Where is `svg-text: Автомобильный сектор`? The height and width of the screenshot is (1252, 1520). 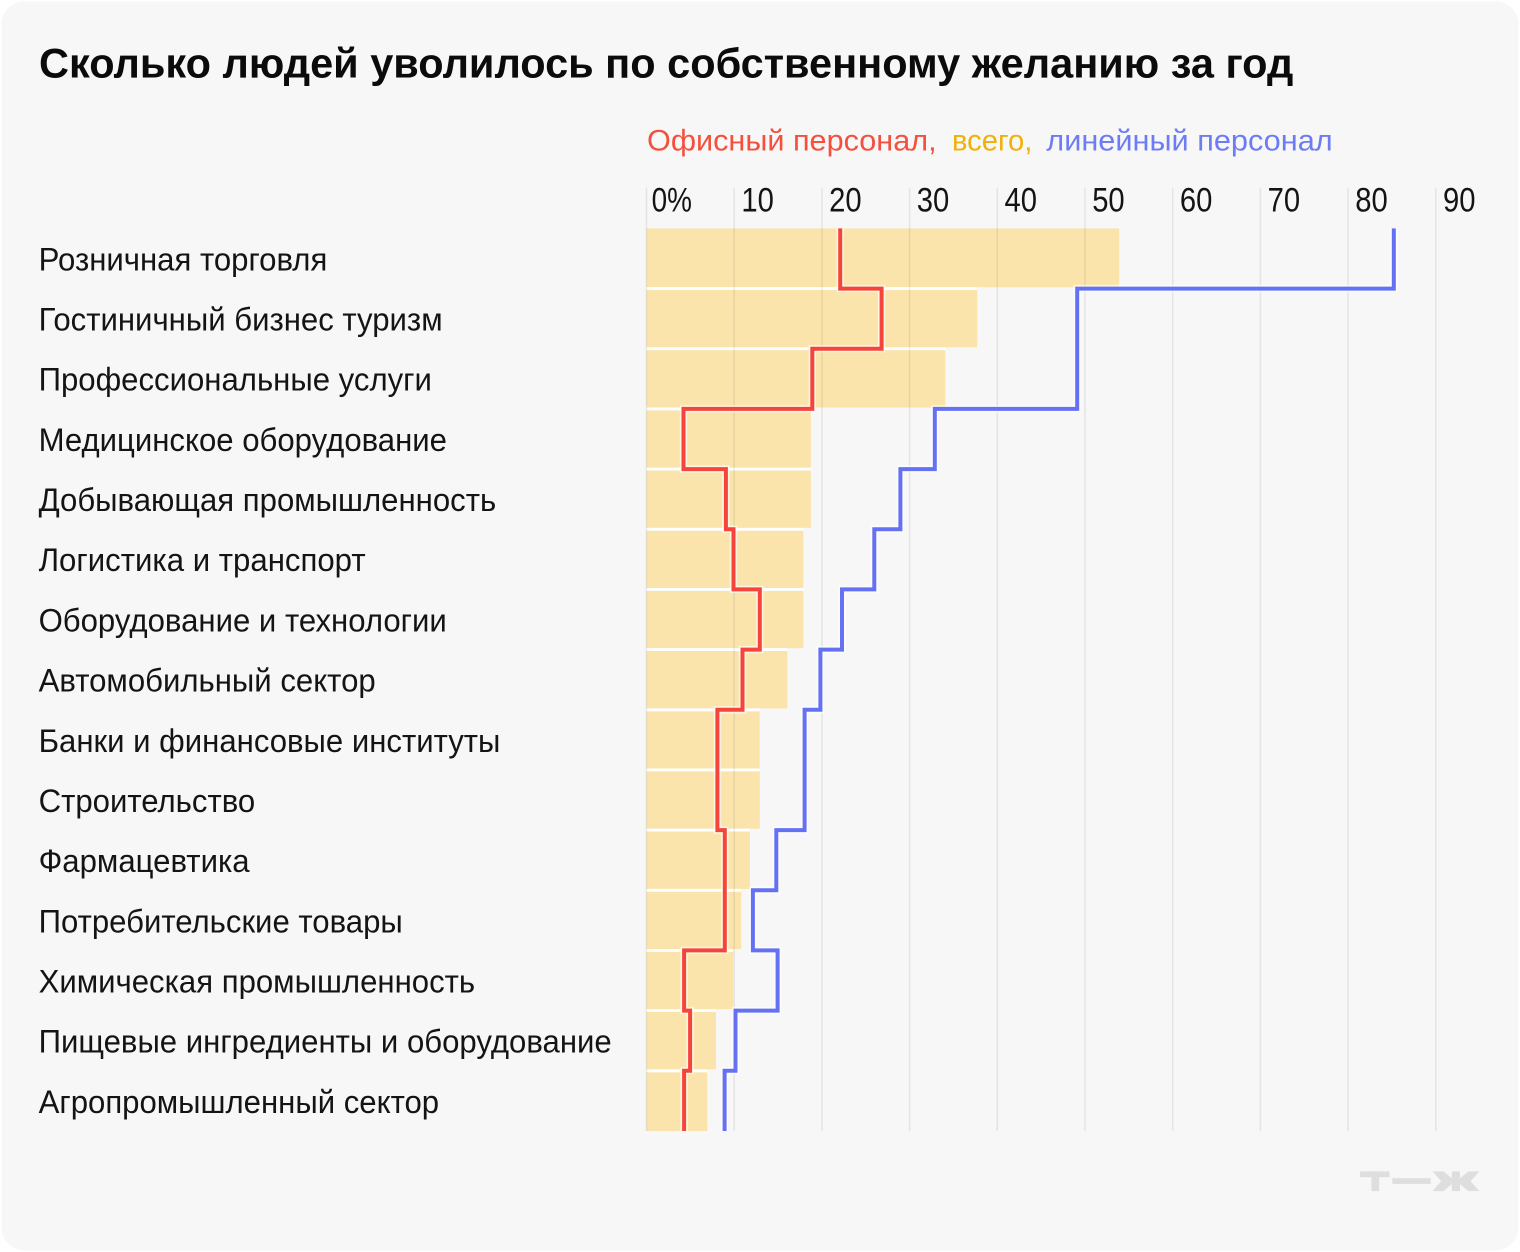
svg-text: Автомобильный сектор is located at coordinates (207, 681).